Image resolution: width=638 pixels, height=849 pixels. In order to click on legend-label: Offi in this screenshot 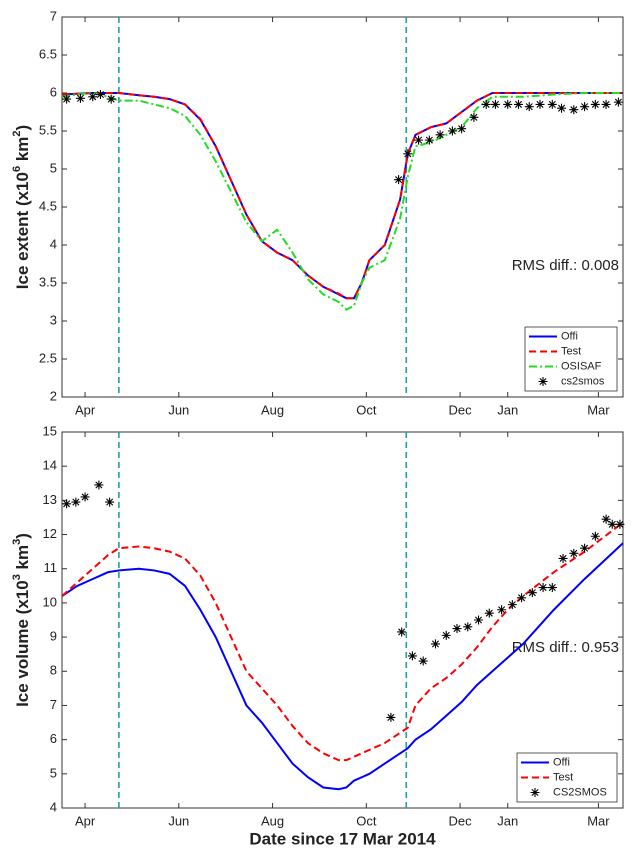, I will do `click(569, 336)`.